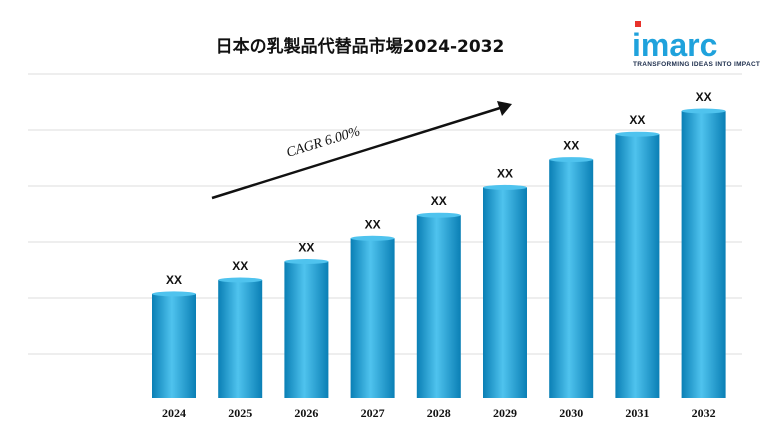 This screenshot has height=432, width=768. Describe the element at coordinates (504, 108) in the screenshot. I see `cagr-arrow-head` at that location.